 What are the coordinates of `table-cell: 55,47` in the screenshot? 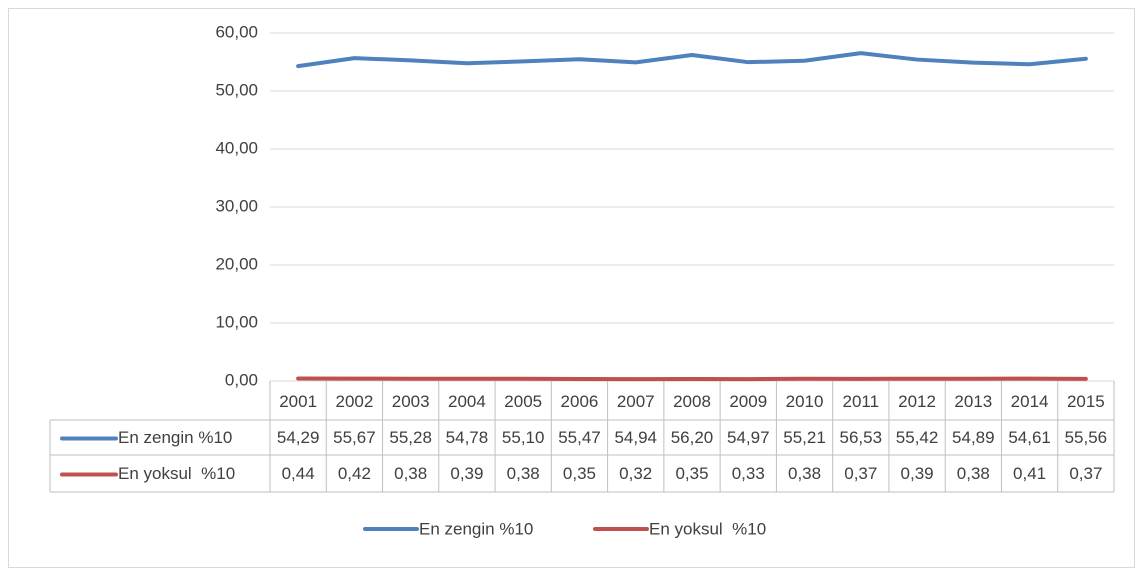 It's located at (579, 437).